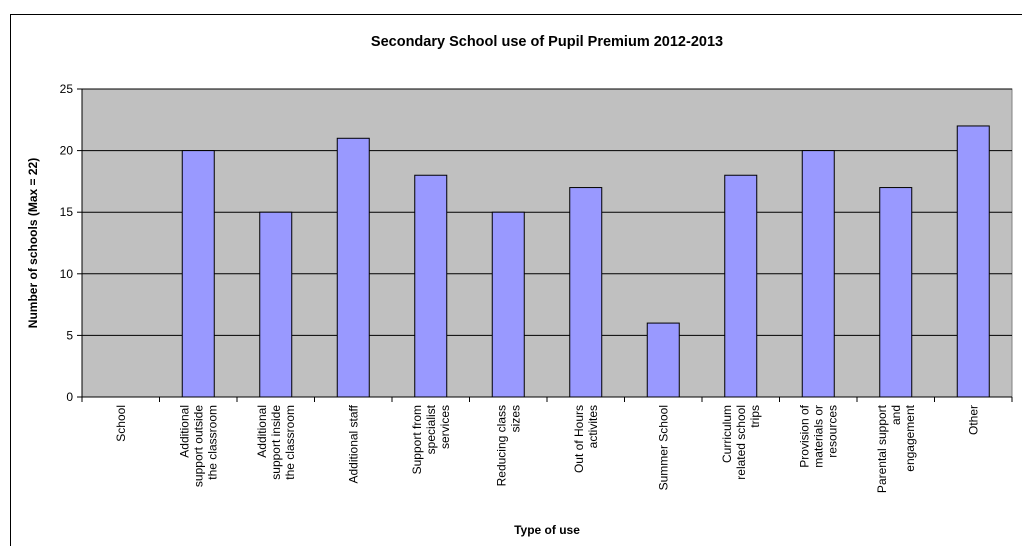  I want to click on x-tick-label-line: and, so click(896, 415).